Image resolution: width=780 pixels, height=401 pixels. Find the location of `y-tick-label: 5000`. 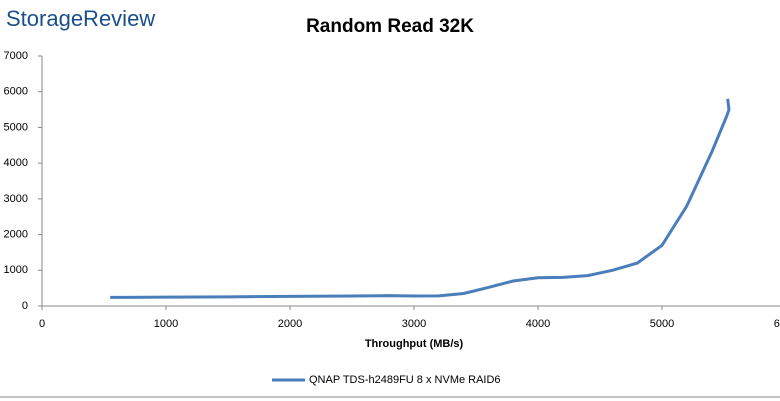

y-tick-label: 5000 is located at coordinates (16, 127).